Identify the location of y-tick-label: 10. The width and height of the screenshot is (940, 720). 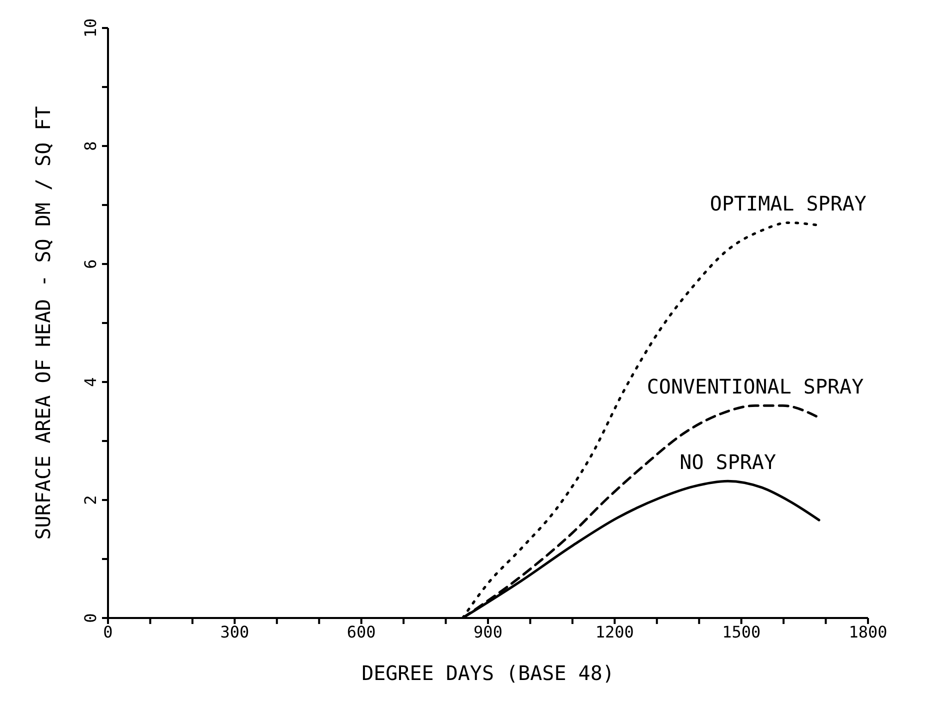
(90, 28).